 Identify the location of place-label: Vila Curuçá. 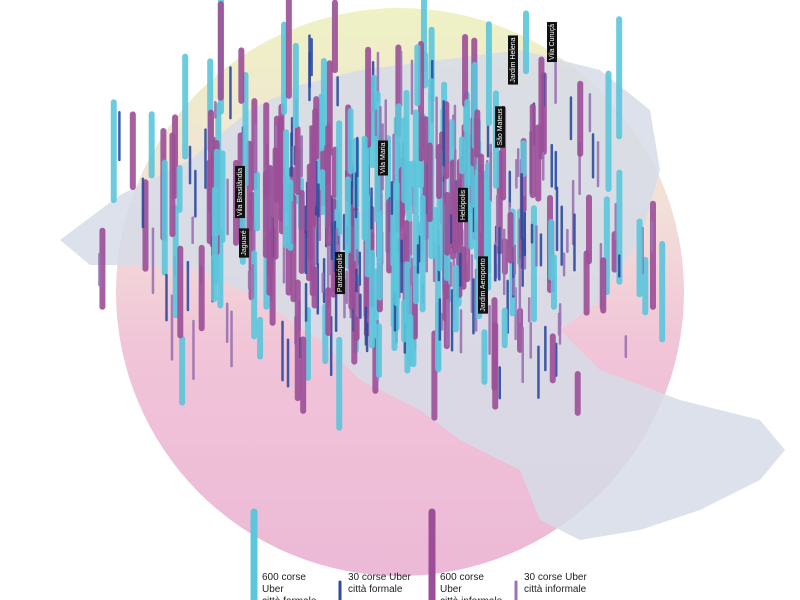
(552, 42).